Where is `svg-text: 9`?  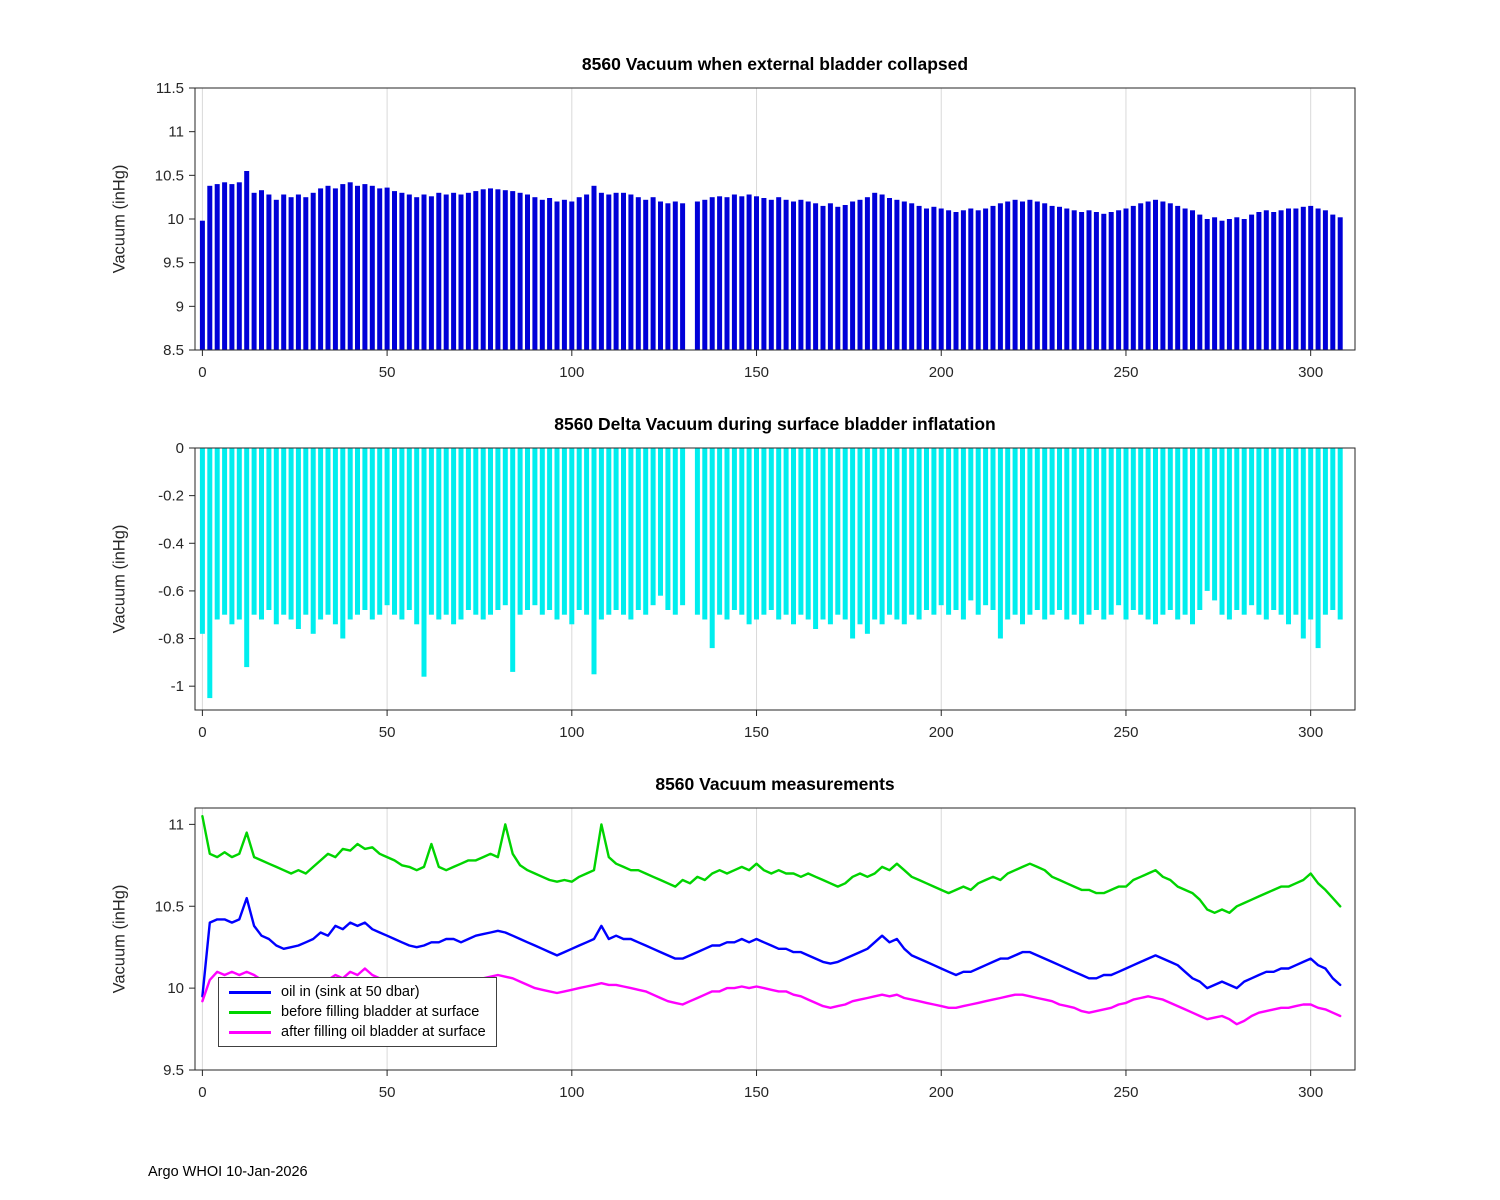 svg-text: 9 is located at coordinates (180, 306).